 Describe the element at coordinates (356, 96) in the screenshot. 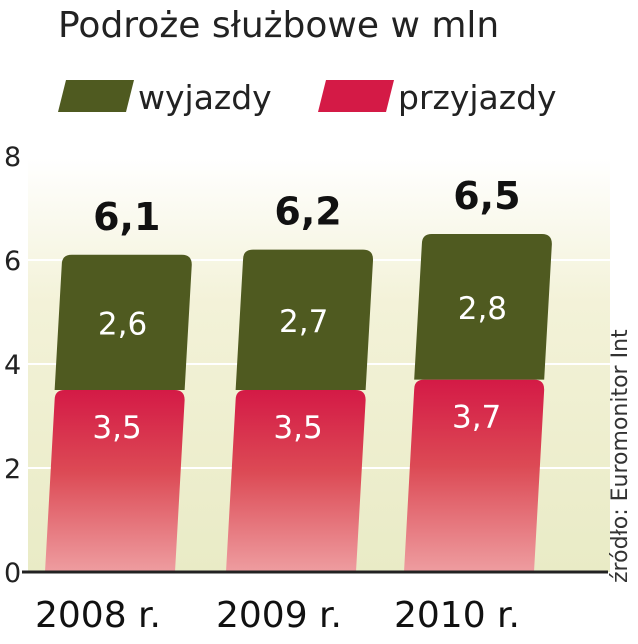

I see `legend-swatch-przyjazdy` at that location.